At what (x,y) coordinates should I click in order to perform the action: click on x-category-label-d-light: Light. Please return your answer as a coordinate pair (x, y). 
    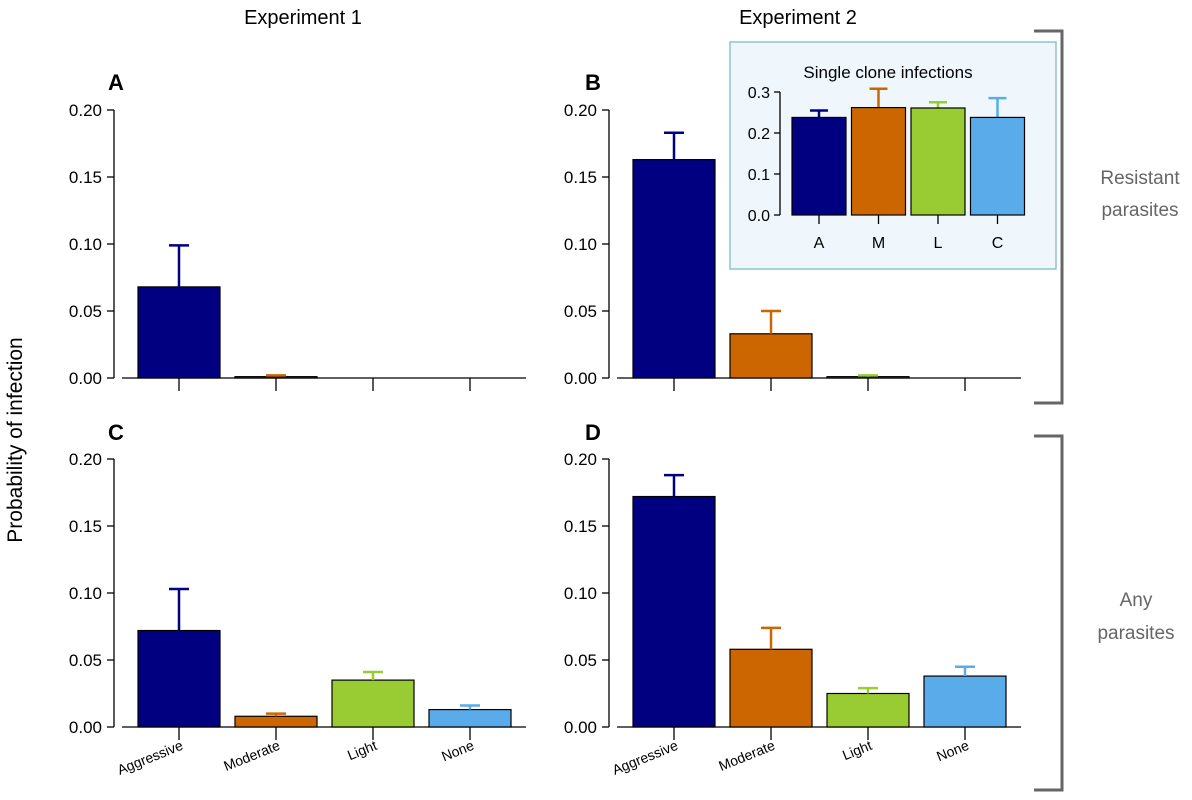
    Looking at the image, I should click on (857, 750).